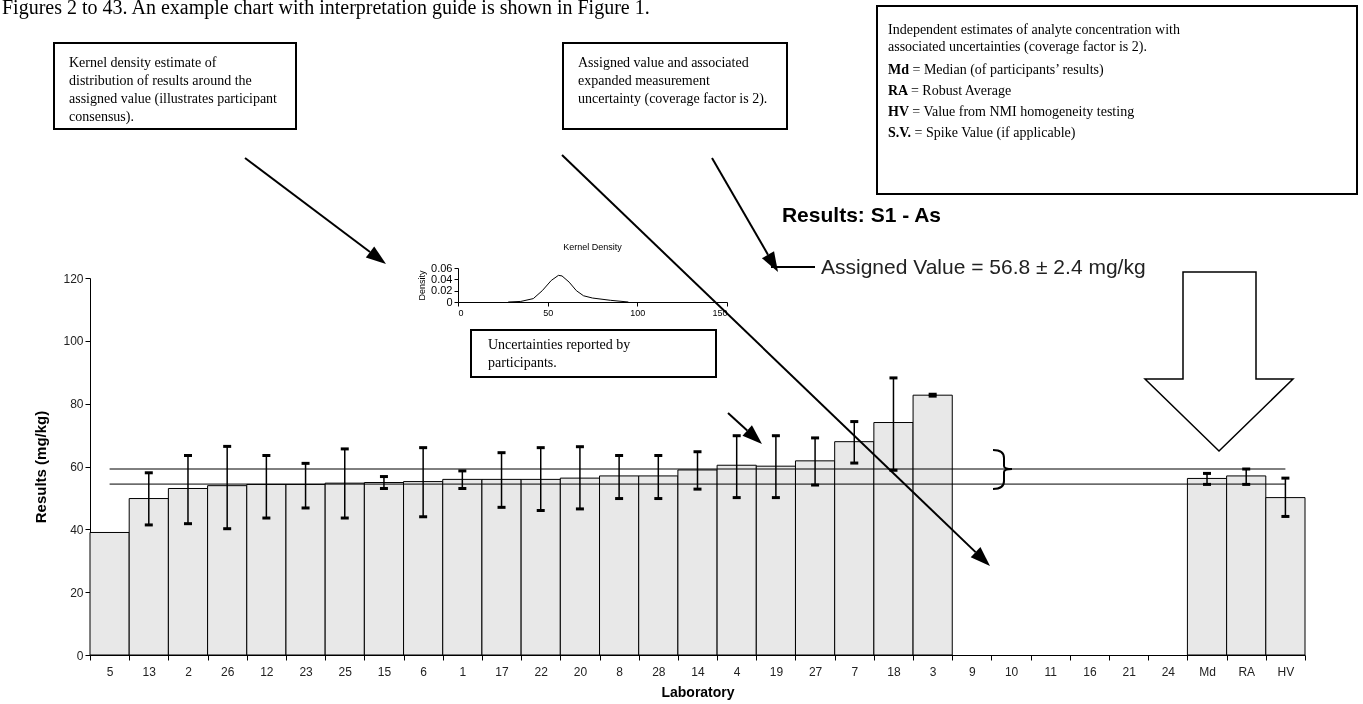 The image size is (1363, 704). Describe the element at coordinates (1286, 671) in the screenshot. I see `x-tick-label: HV` at that location.